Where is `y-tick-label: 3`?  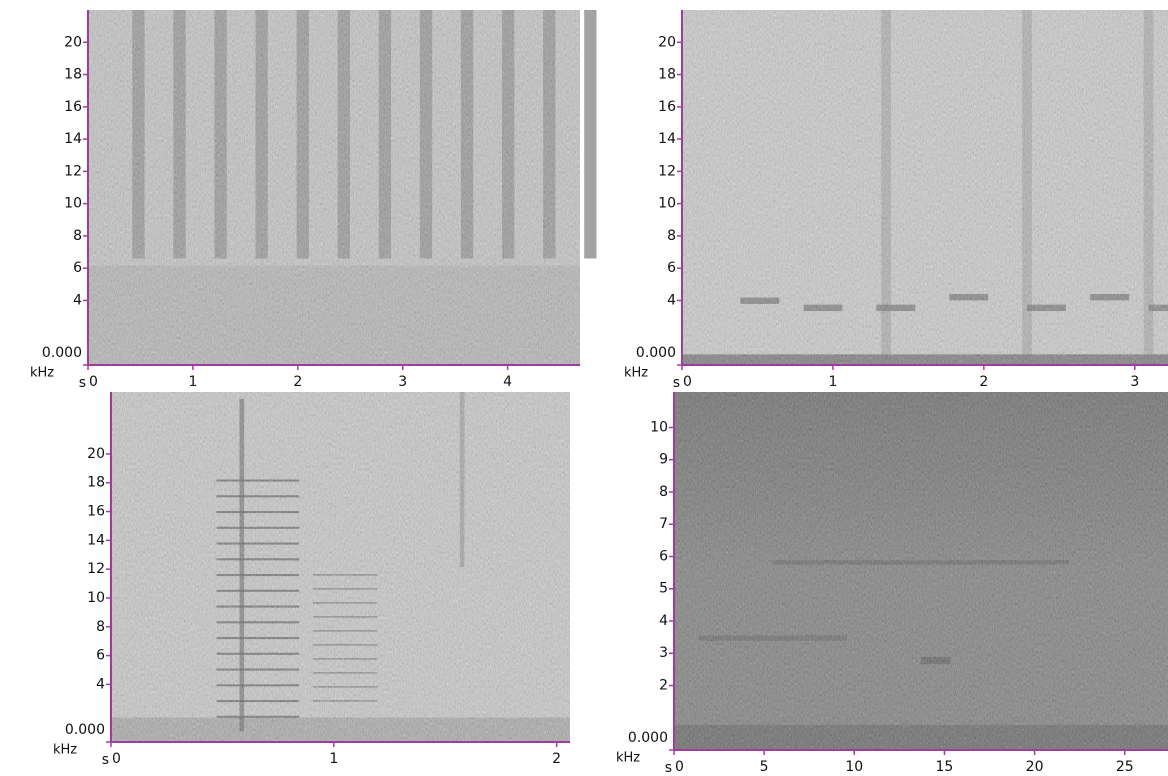
y-tick-label: 3 is located at coordinates (663, 653).